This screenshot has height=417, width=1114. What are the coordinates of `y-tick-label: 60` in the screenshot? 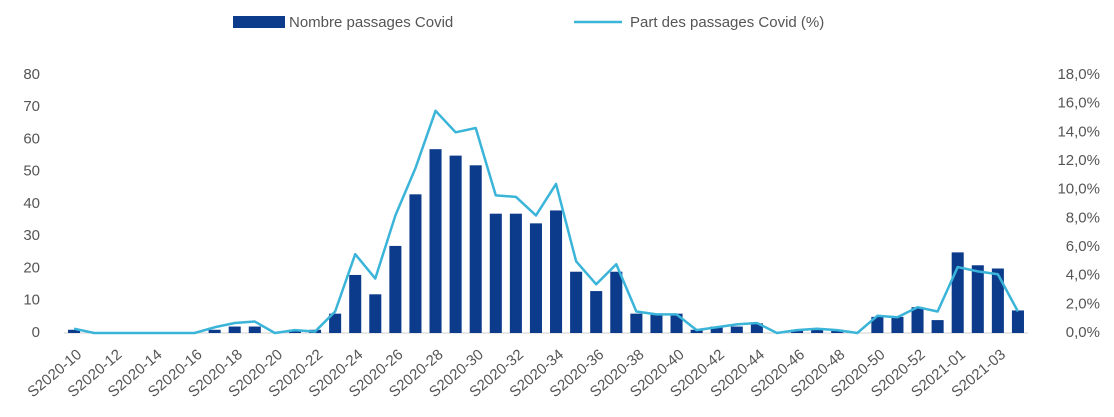 It's located at (31, 138).